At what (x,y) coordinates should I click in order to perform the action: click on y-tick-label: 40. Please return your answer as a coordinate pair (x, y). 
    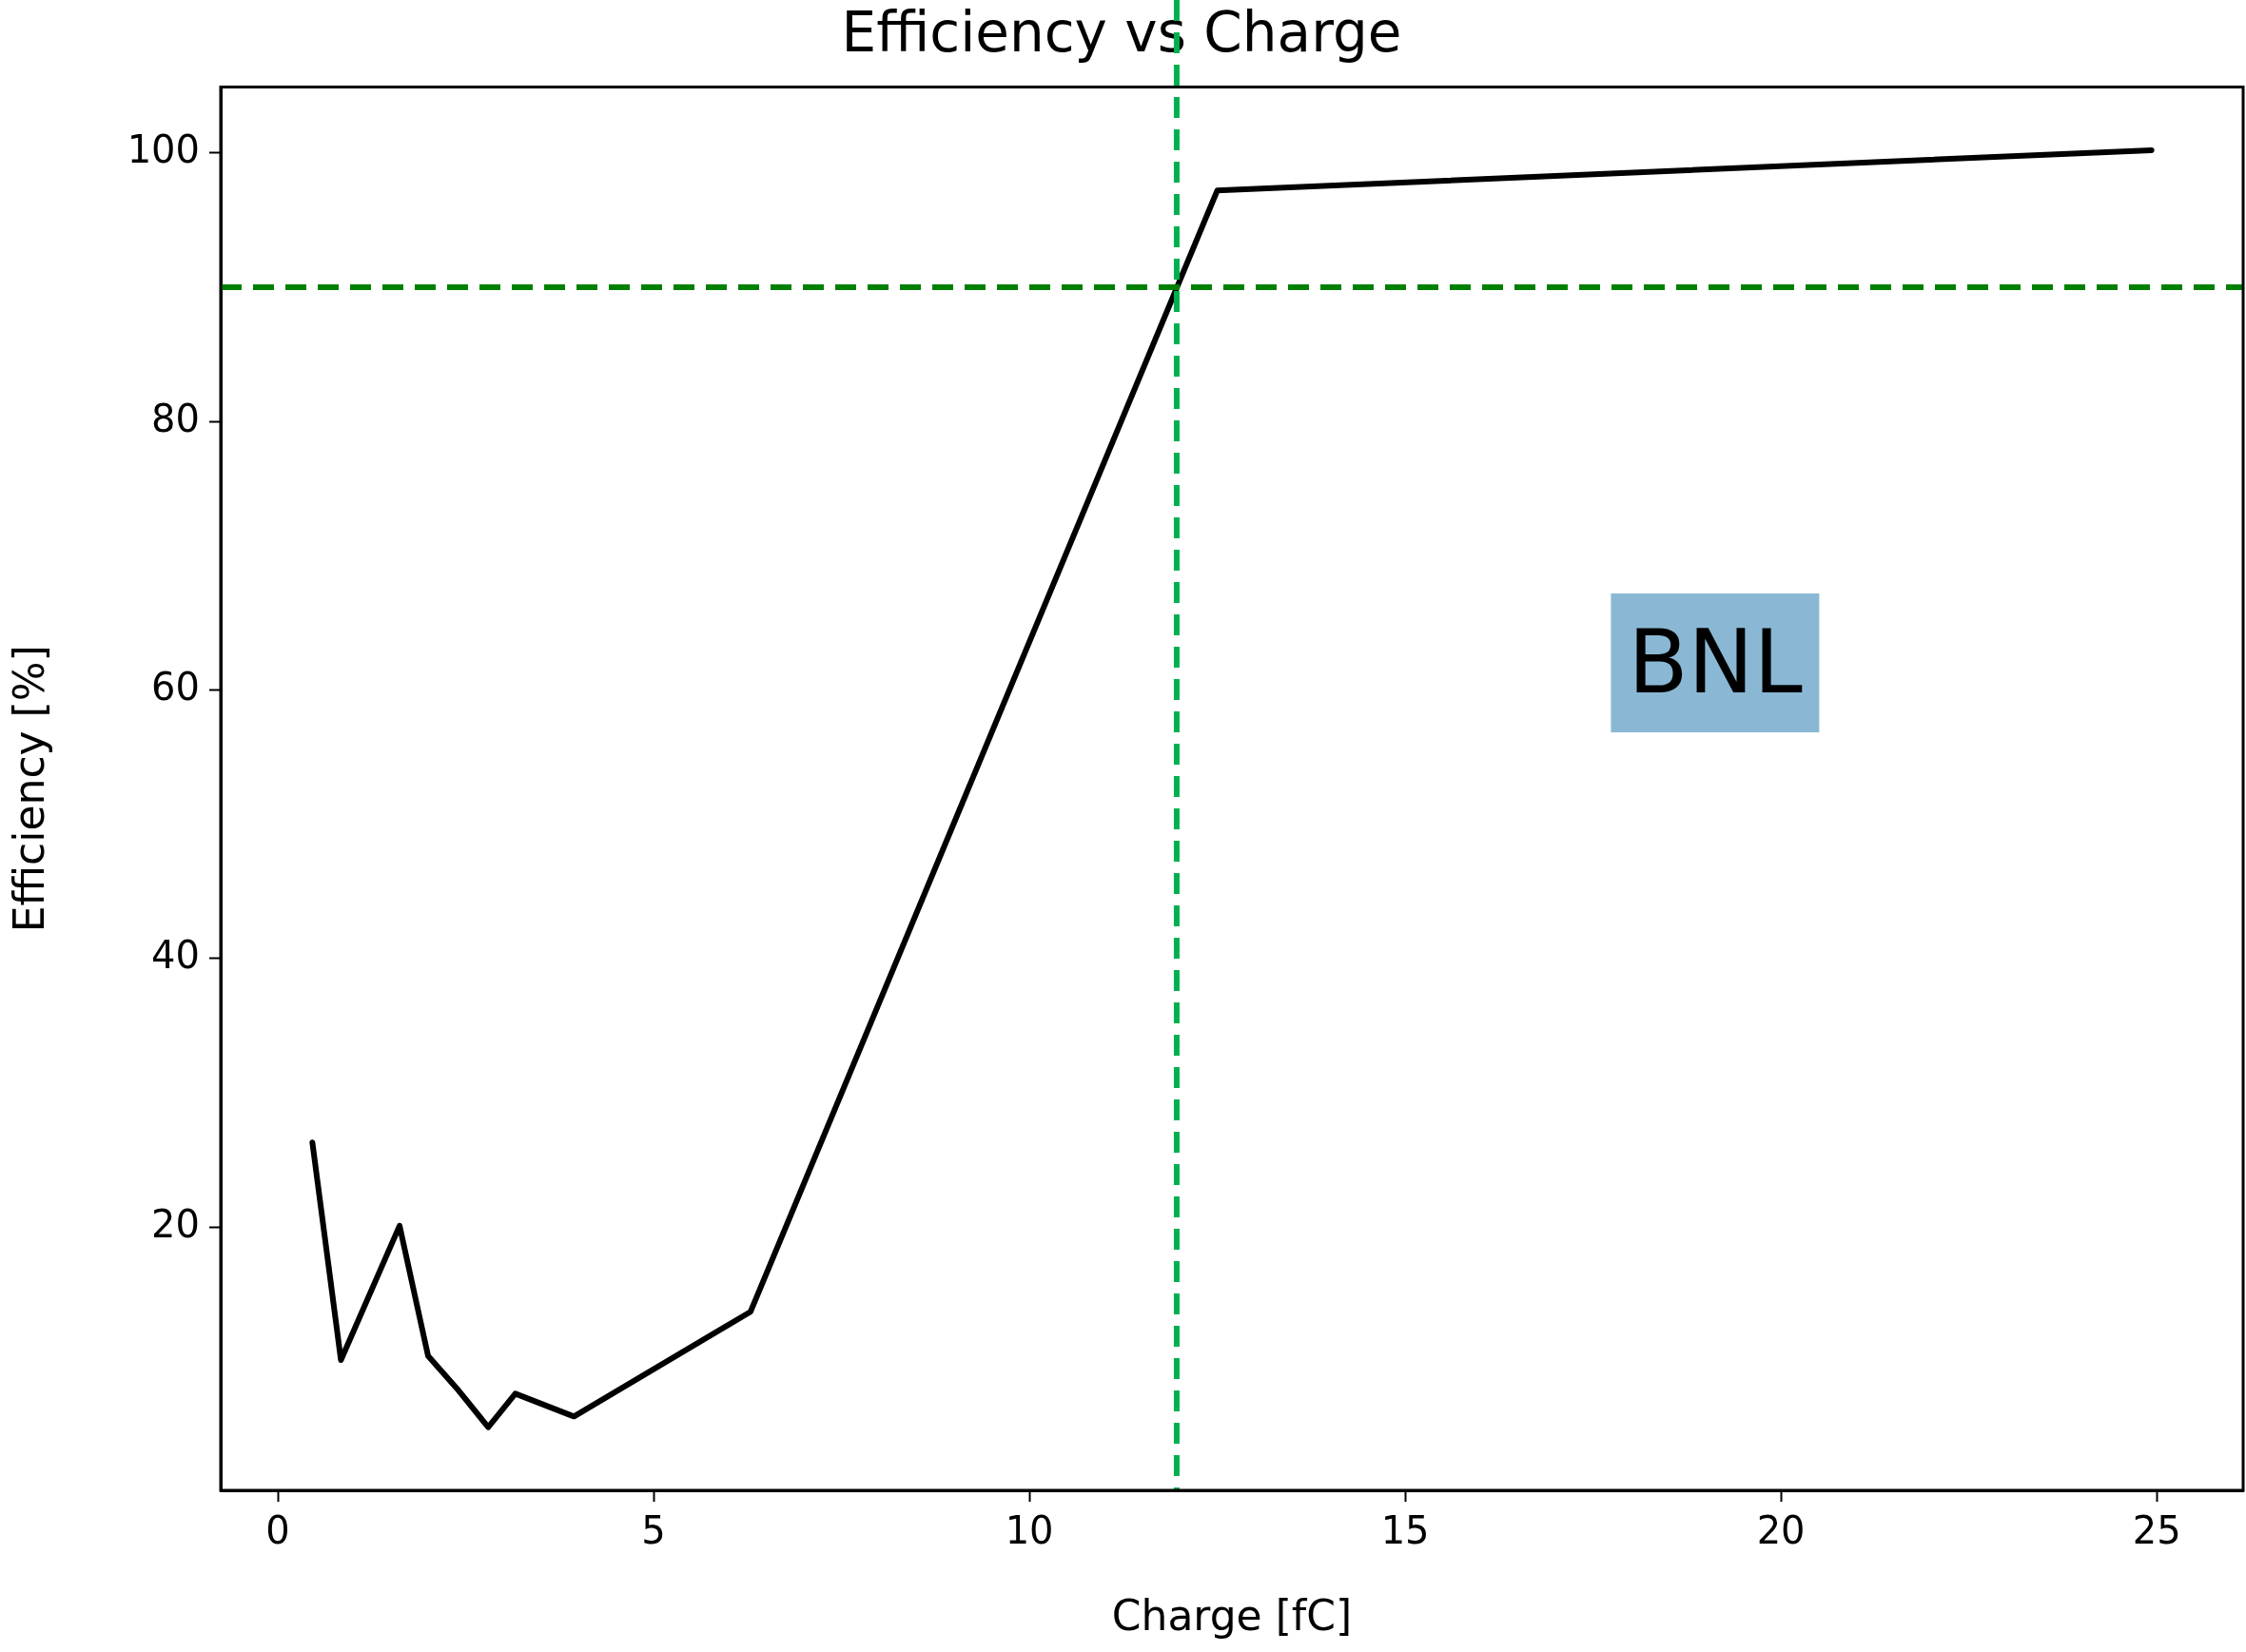
    Looking at the image, I should click on (175, 955).